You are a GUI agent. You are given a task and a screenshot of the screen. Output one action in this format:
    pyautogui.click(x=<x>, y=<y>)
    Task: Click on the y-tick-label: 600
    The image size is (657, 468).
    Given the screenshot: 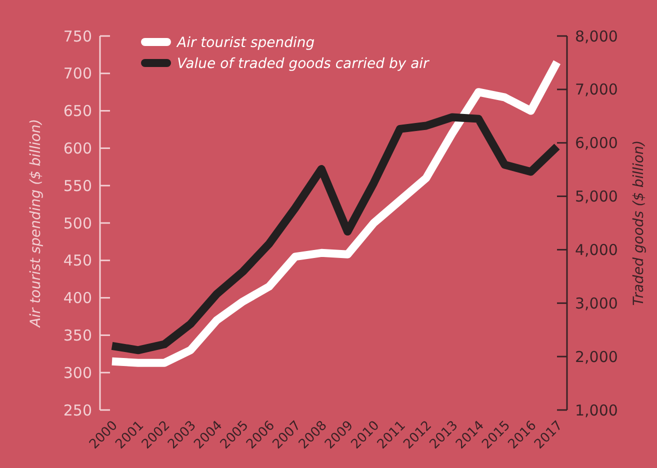 What is the action you would take?
    pyautogui.click(x=77, y=148)
    